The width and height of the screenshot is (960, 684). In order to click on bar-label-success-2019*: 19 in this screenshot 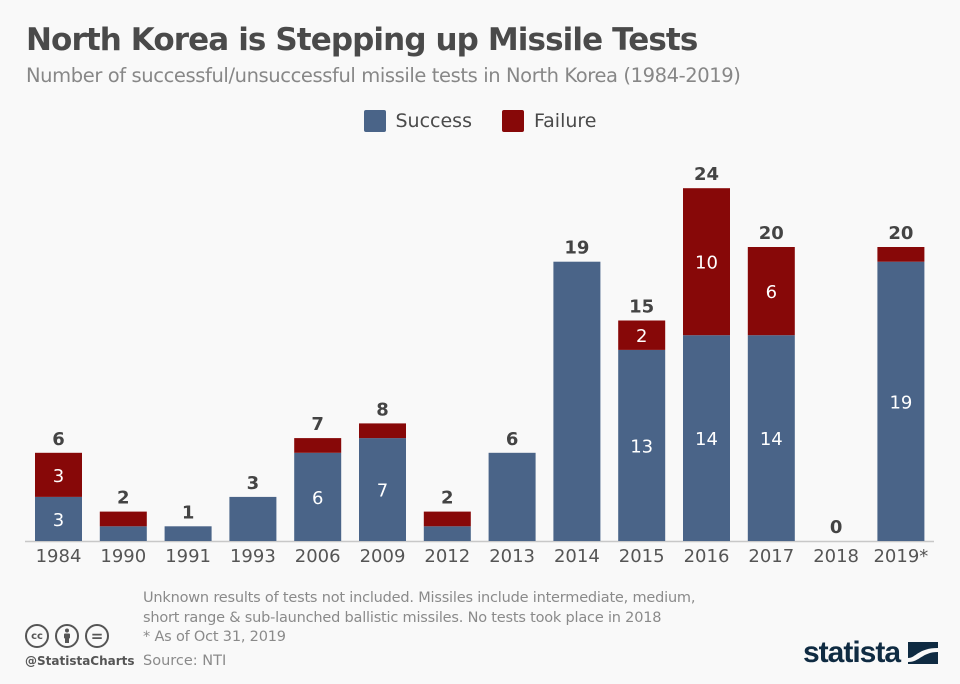, I will do `click(900, 402)`.